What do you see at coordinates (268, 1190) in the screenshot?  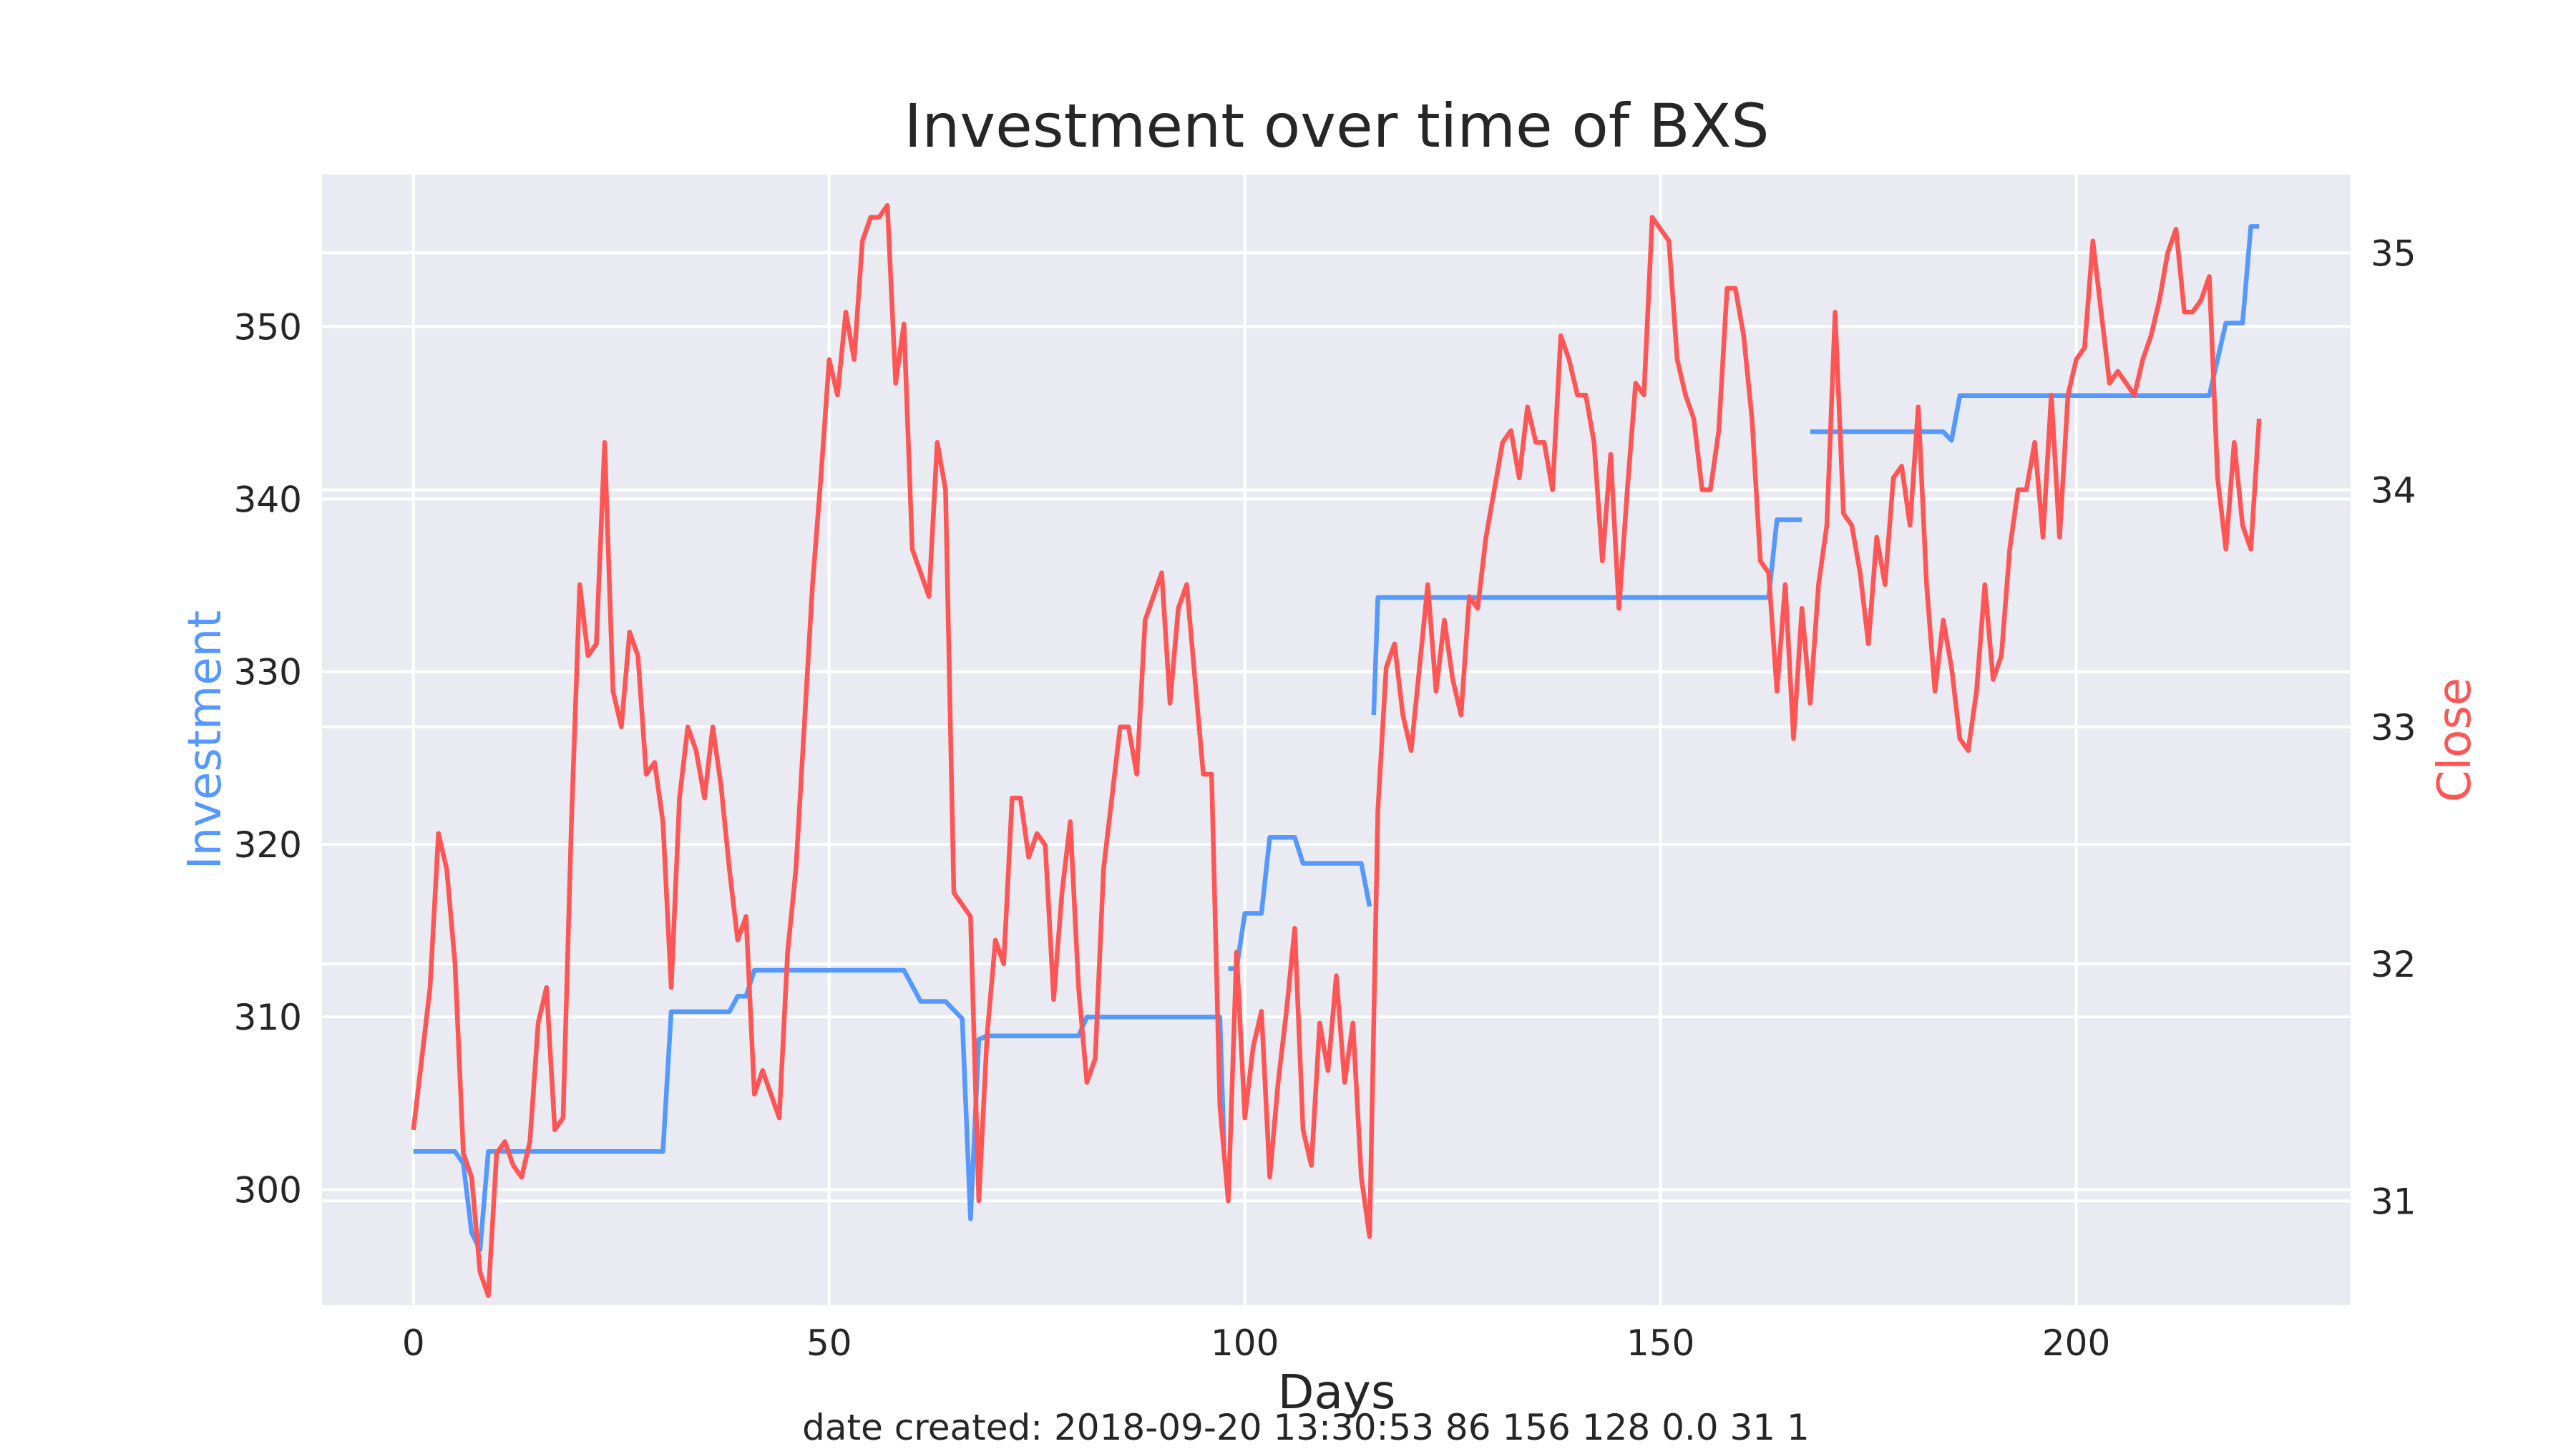 I see `y-tick-label-left: 300` at bounding box center [268, 1190].